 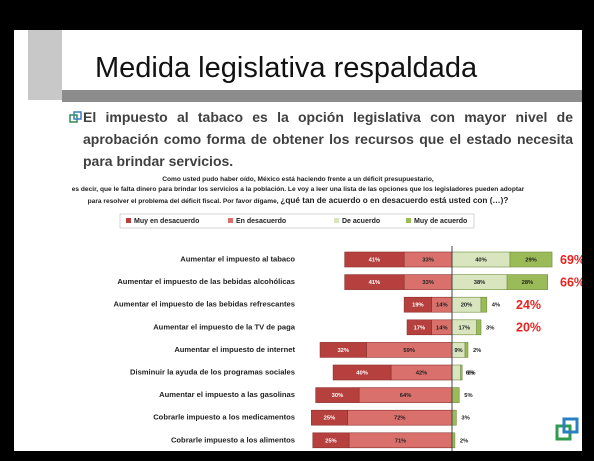 What do you see at coordinates (528, 328) in the screenshot?
I see `total-label: 20%` at bounding box center [528, 328].